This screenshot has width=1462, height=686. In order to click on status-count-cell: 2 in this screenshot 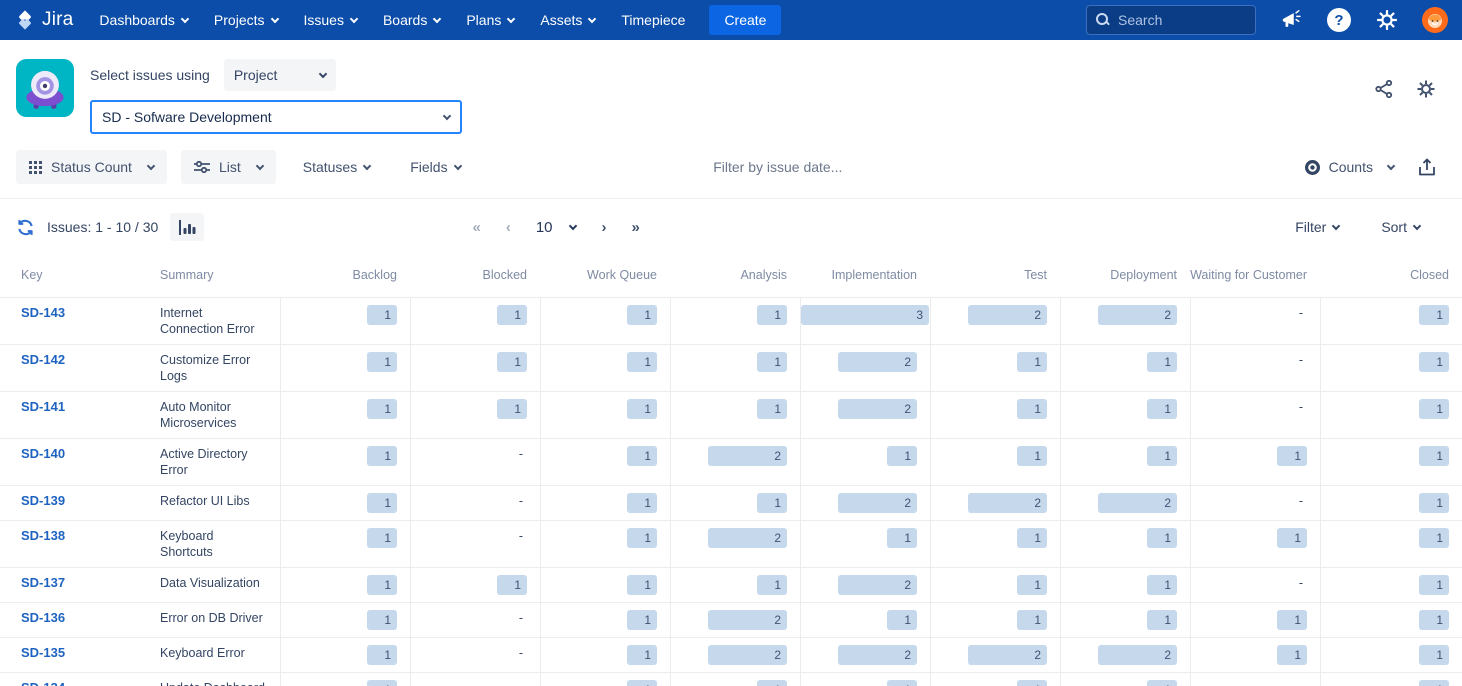, I will do `click(735, 462)`.